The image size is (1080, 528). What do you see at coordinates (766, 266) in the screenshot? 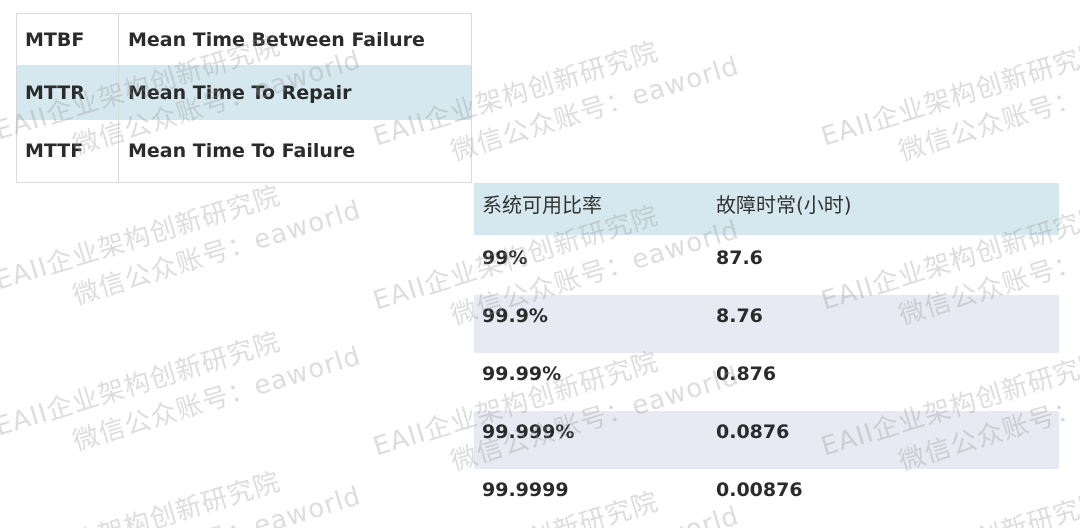
I see `table-row: 99% 87.6` at bounding box center [766, 266].